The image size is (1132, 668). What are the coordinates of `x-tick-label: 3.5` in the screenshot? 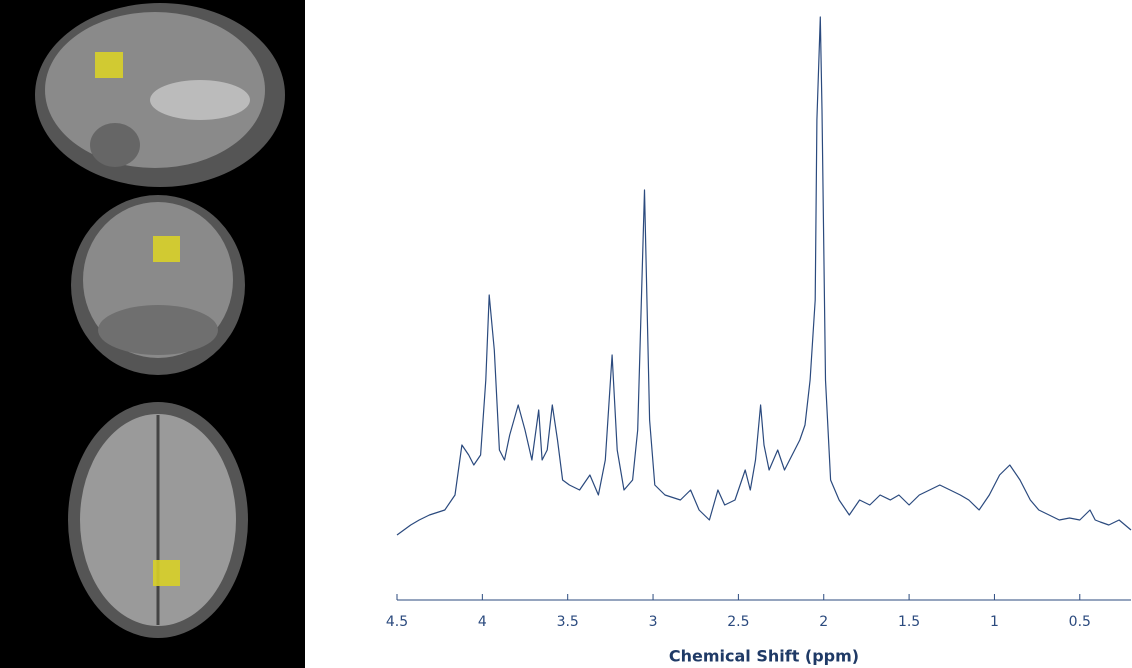 It's located at (568, 622).